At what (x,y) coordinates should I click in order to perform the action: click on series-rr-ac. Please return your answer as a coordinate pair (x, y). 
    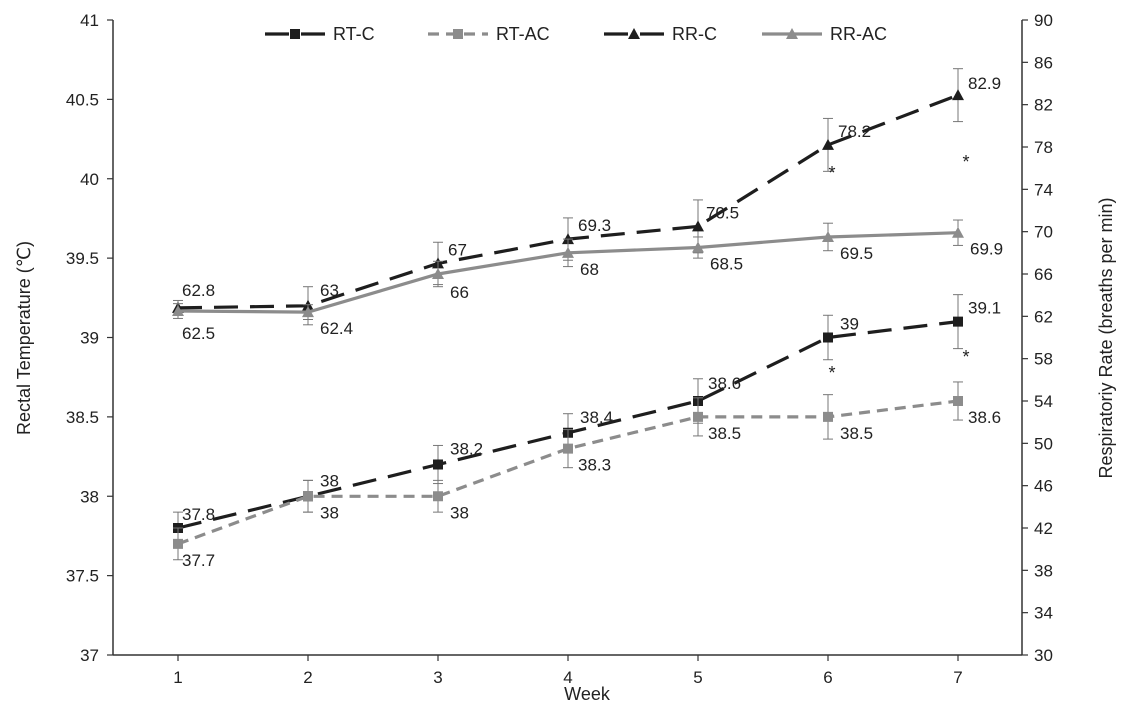
    Looking at the image, I should click on (568, 270).